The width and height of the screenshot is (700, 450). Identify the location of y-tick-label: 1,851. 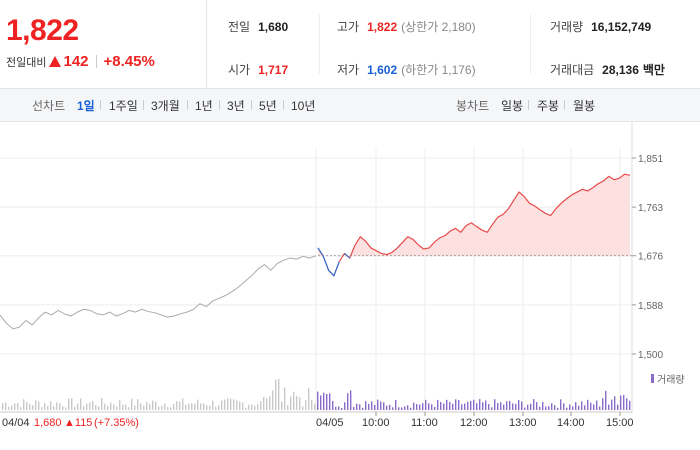
(650, 159).